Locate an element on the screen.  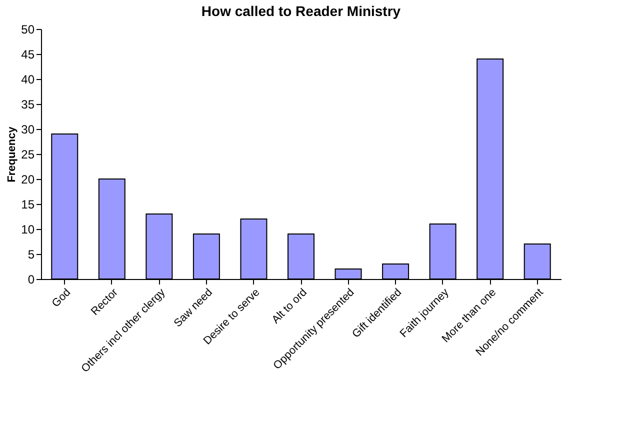
y-tick-label: 5 is located at coordinates (31, 255).